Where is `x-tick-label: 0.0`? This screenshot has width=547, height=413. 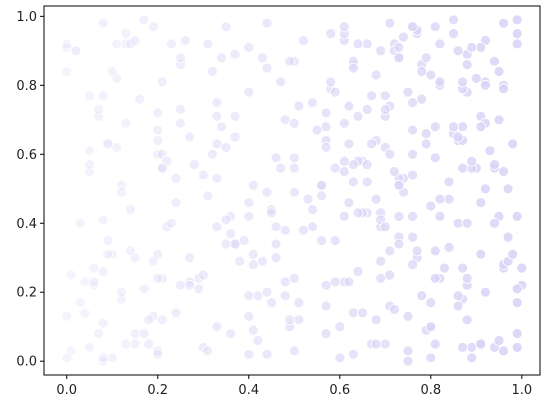 x-tick-label: 0.0 is located at coordinates (66, 390).